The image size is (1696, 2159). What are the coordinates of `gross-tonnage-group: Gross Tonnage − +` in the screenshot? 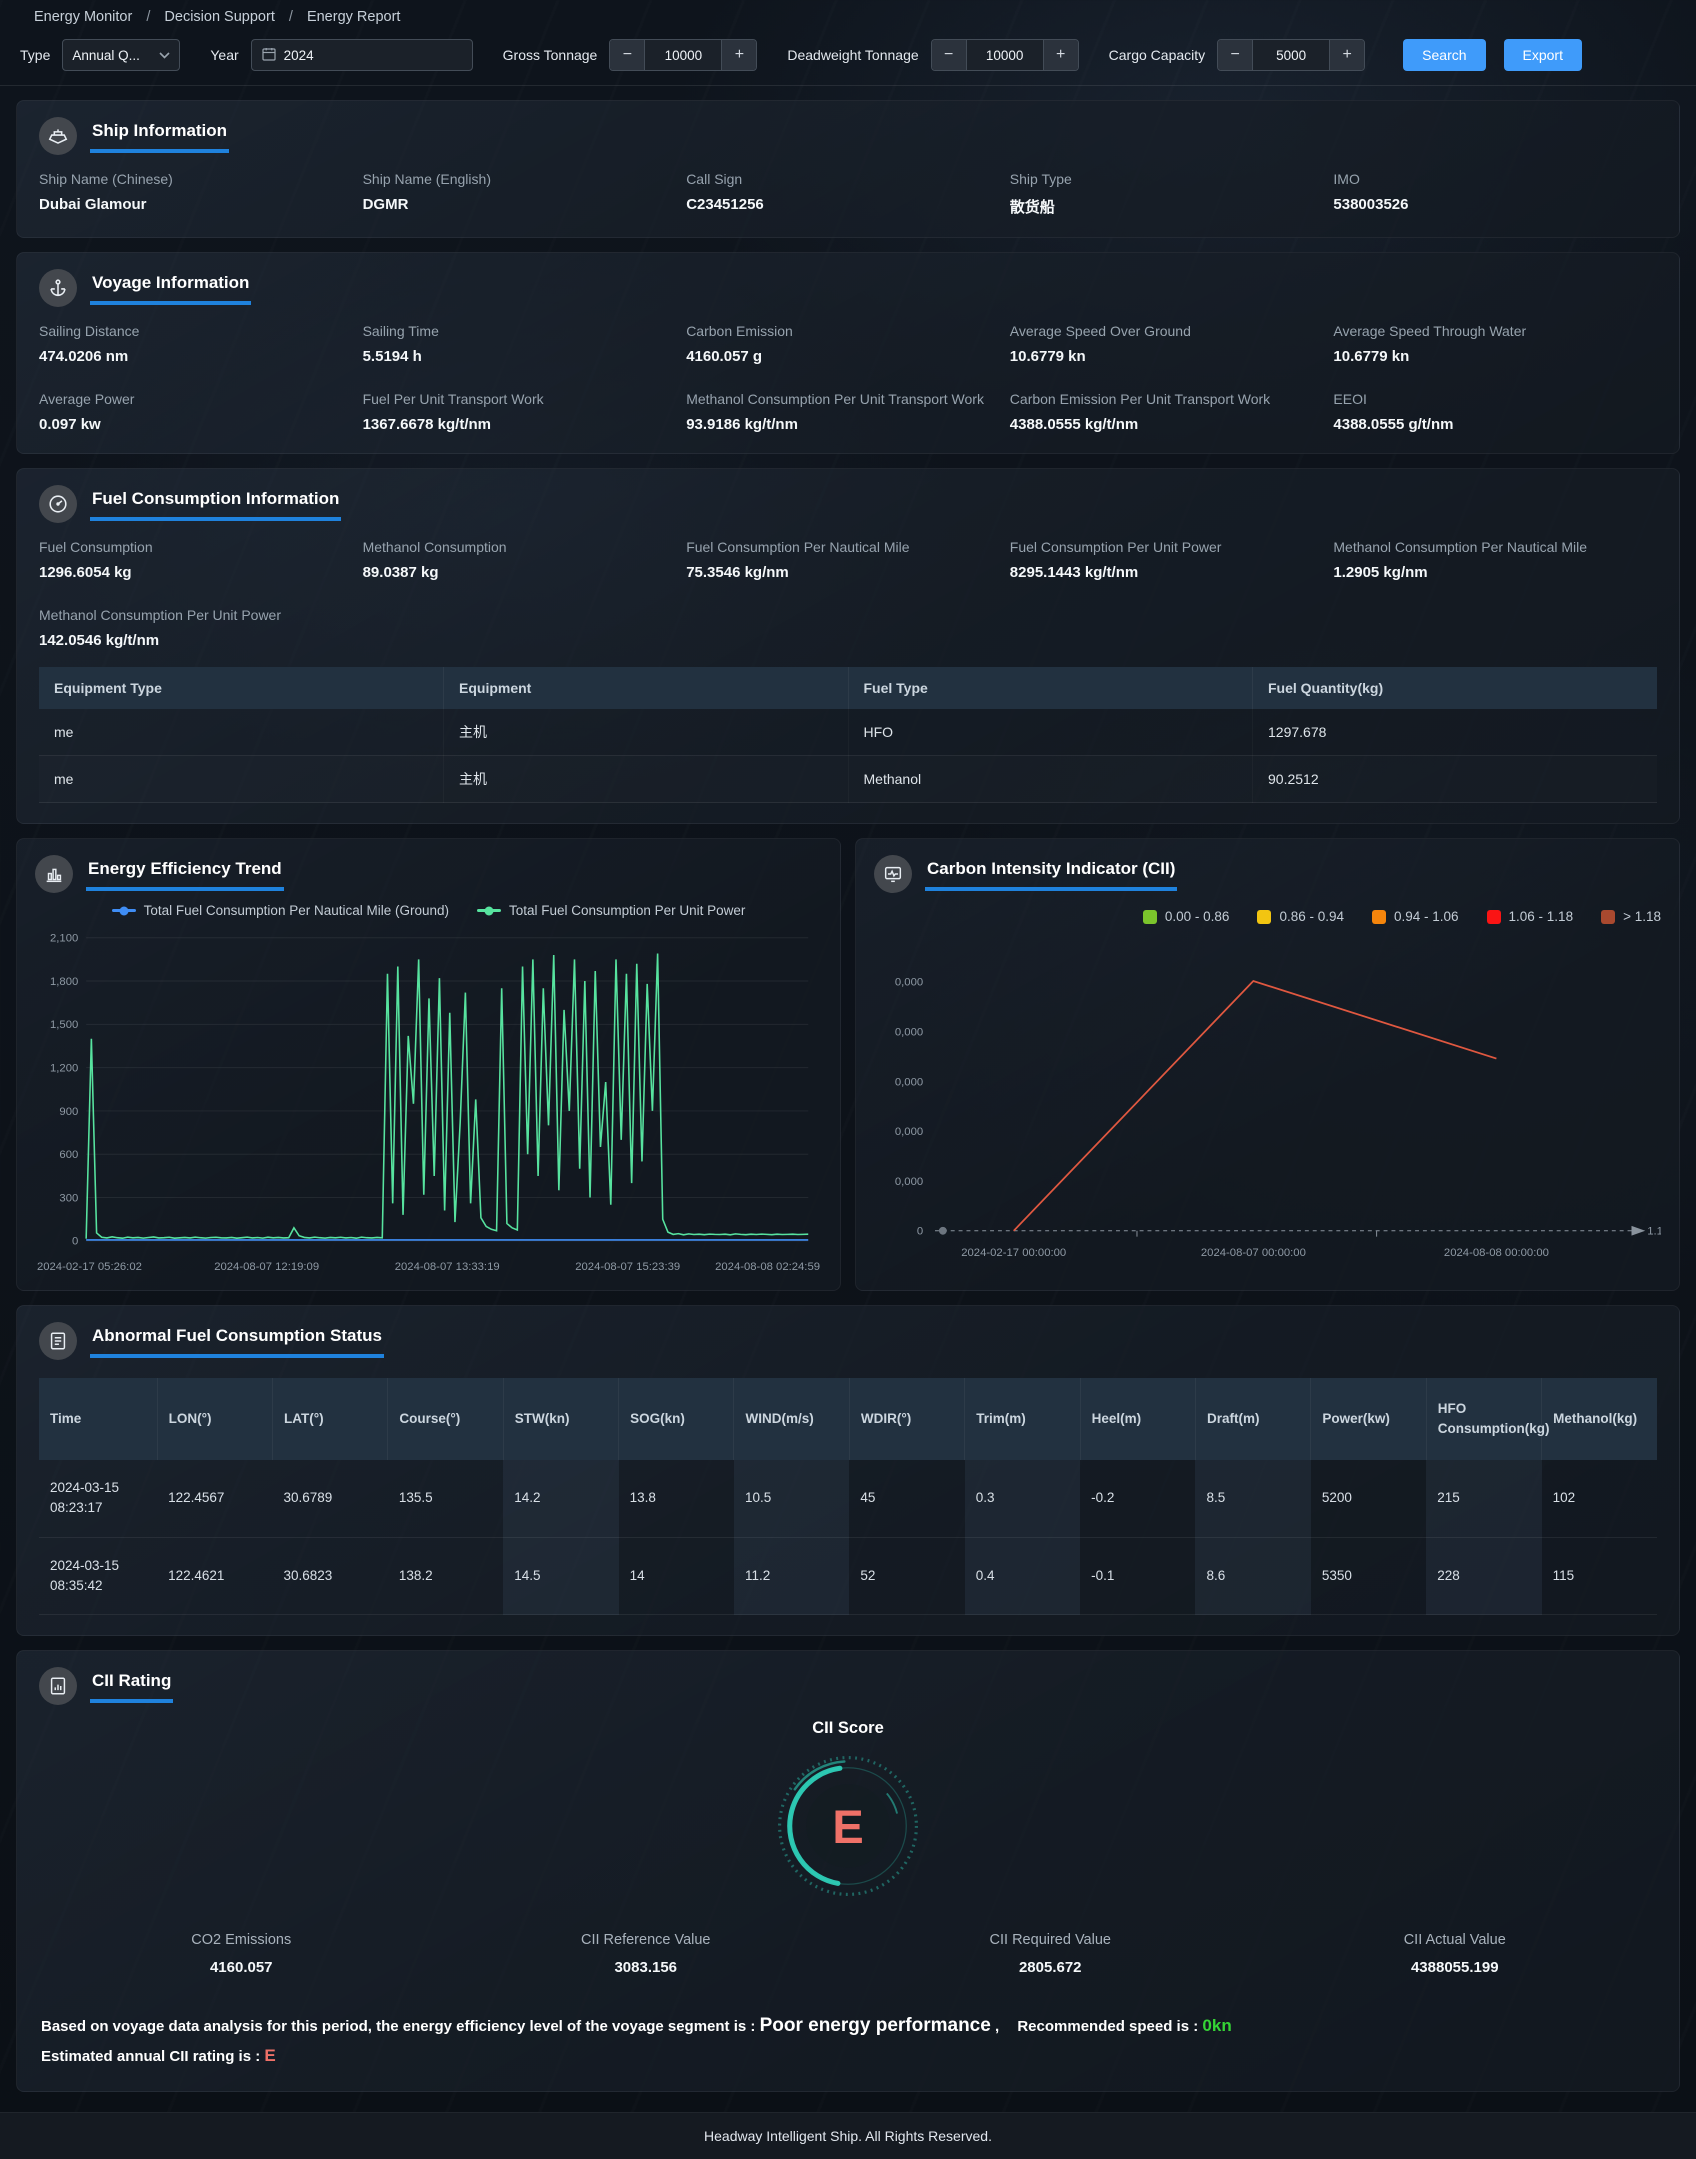 It's located at (630, 55).